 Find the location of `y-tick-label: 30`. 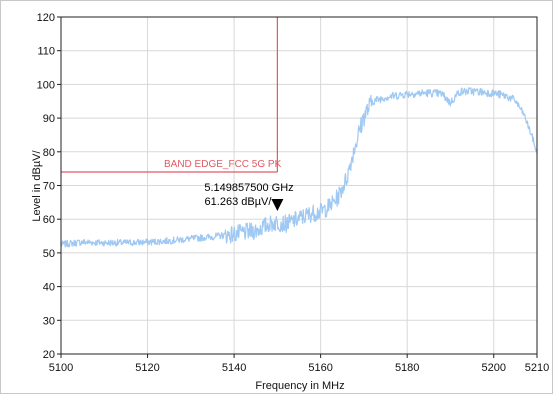

y-tick-label: 30 is located at coordinates (49, 321).